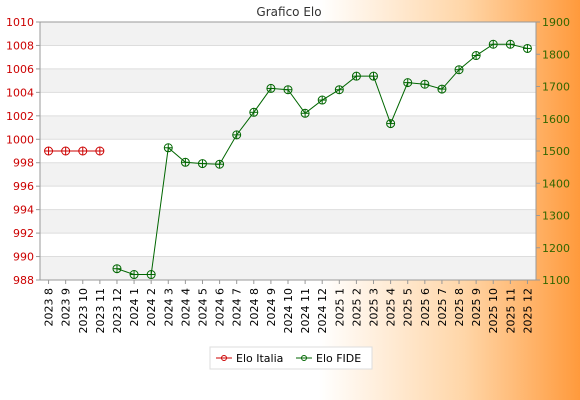  Describe the element at coordinates (338, 358) in the screenshot. I see `legend-entry-label: Elo FIDE` at that location.